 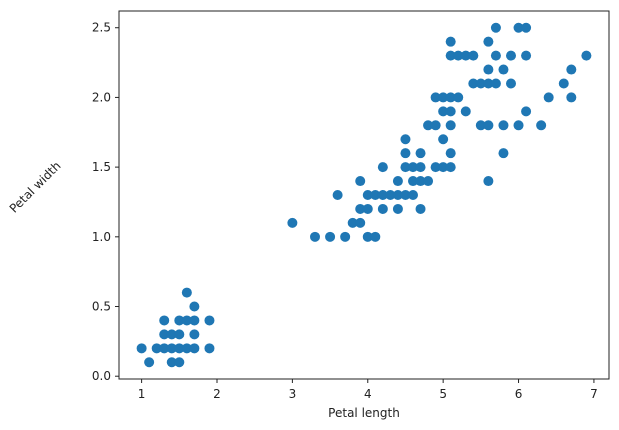 I want to click on x-tick-label: 7, so click(x=594, y=394).